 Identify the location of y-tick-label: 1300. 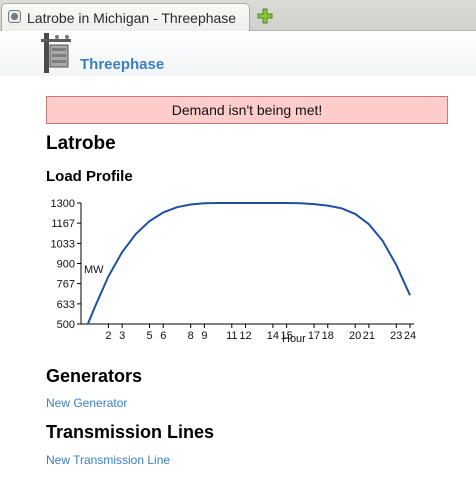
(63, 204).